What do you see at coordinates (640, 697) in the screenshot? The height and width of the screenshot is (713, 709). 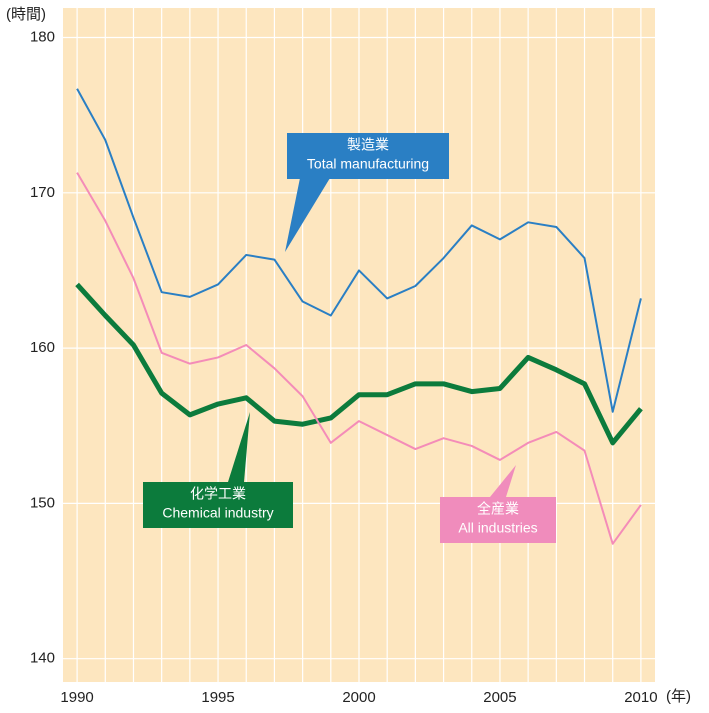 I see `x-tick-label: 2010` at bounding box center [640, 697].